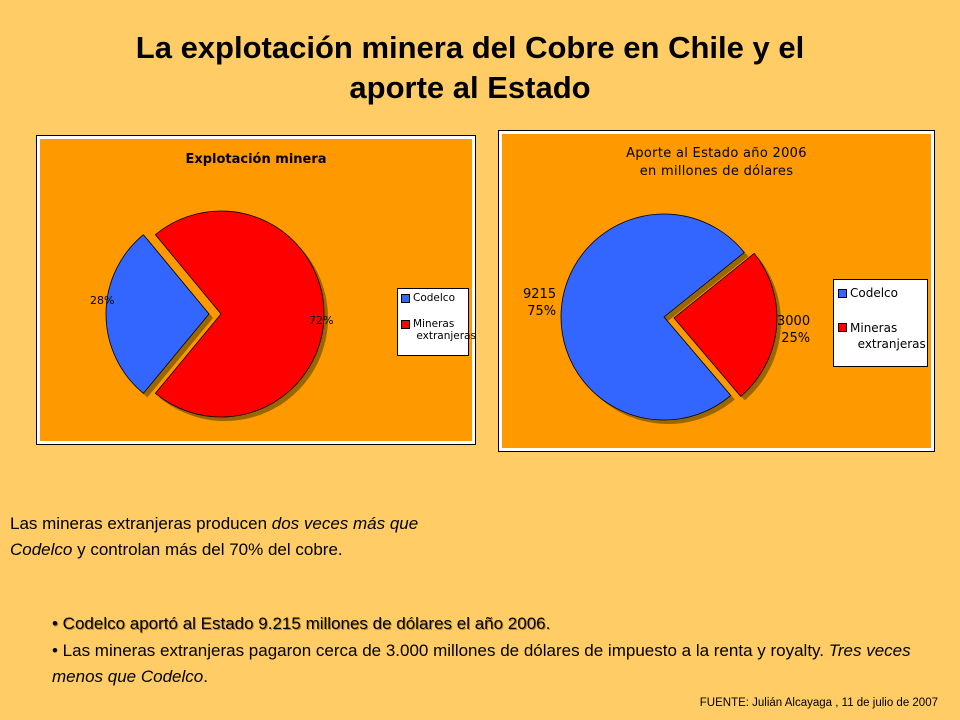 This screenshot has width=960, height=720. Describe the element at coordinates (794, 321) in the screenshot. I see `chart2-value-mineras: 3000` at that location.